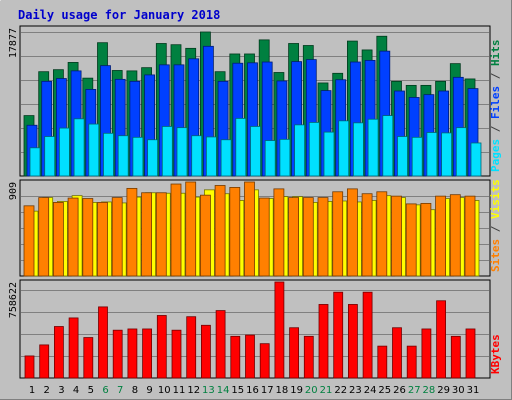 This screenshot has width=512, height=400. What do you see at coordinates (495, 155) in the screenshot?
I see `hits-legend-item-0: Pages` at bounding box center [495, 155].